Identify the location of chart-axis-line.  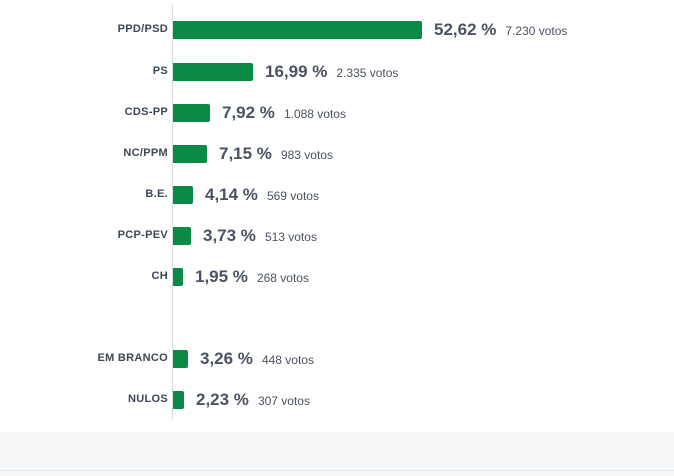
(172, 212).